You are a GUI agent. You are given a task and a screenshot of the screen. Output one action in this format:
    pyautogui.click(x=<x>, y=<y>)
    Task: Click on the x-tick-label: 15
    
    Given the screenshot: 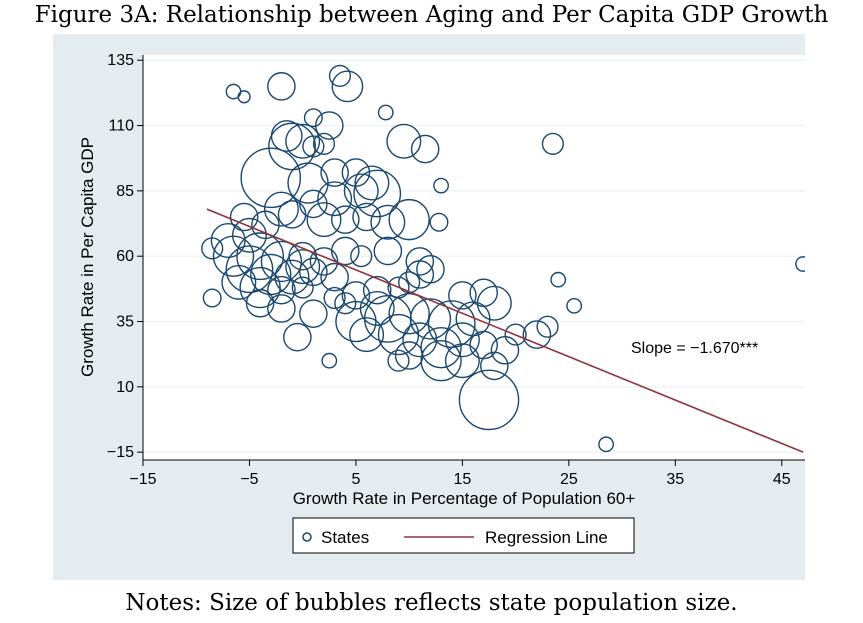 What is the action you would take?
    pyautogui.click(x=462, y=479)
    